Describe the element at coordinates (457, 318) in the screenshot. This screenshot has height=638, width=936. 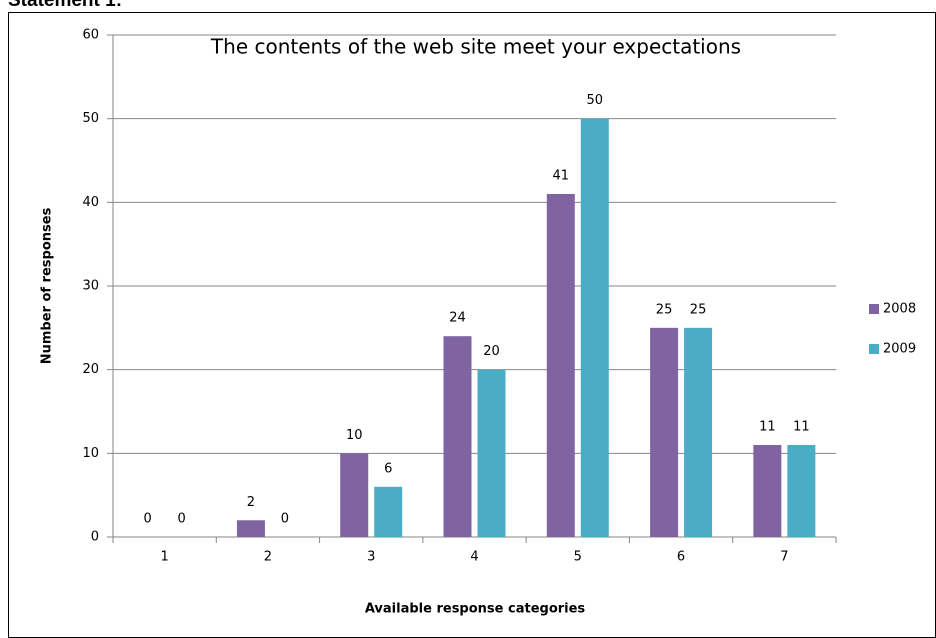
I see `value-label: 24` at that location.